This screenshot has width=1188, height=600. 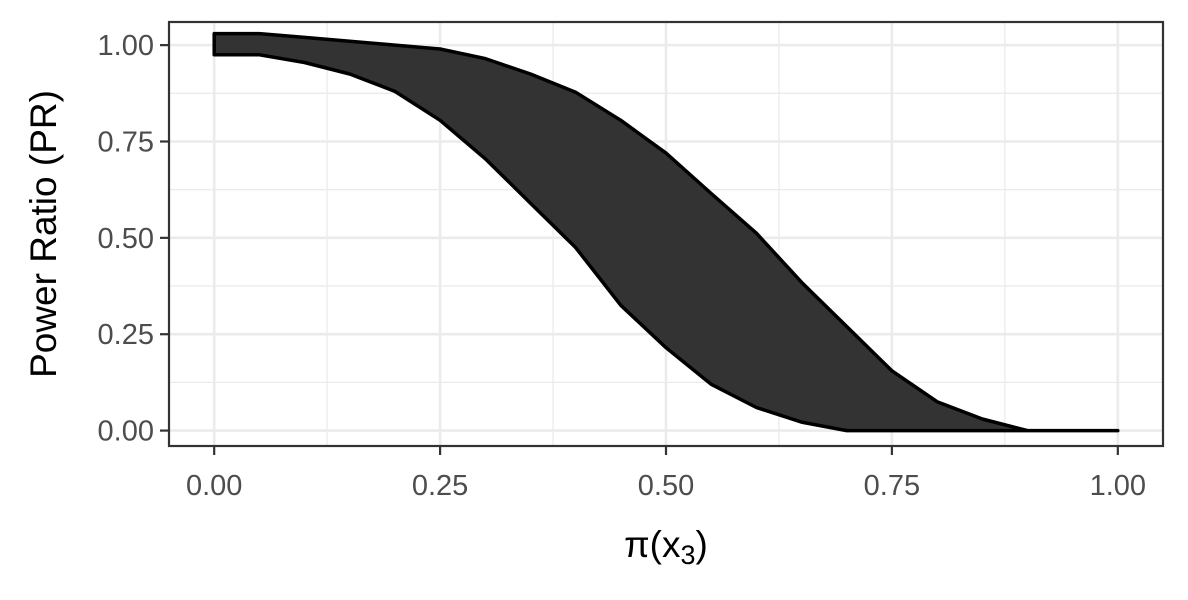 What do you see at coordinates (126, 46) in the screenshot?
I see `y-tick-label: 1.00` at bounding box center [126, 46].